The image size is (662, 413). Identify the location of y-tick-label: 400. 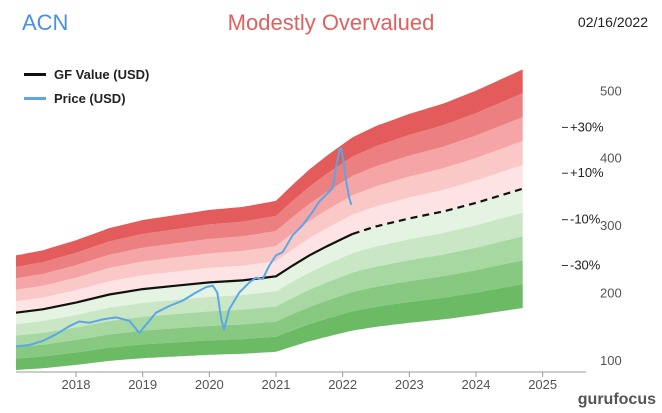
(611, 158).